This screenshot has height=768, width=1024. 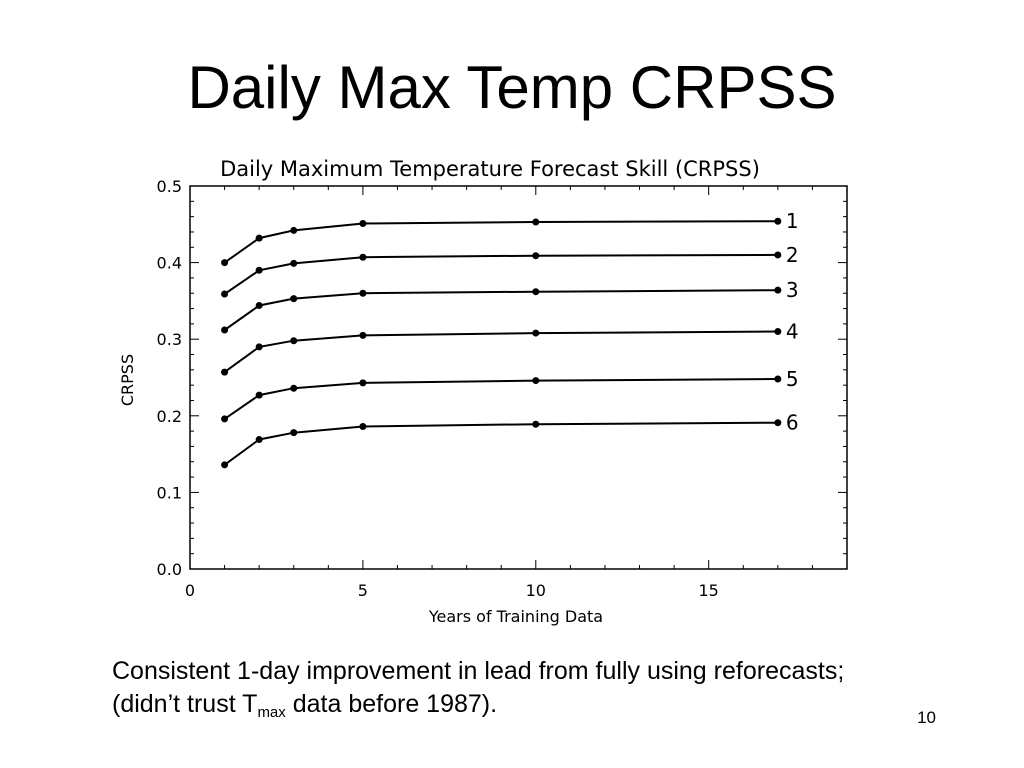 I want to click on y-tick-label: 0.5, so click(x=169, y=186).